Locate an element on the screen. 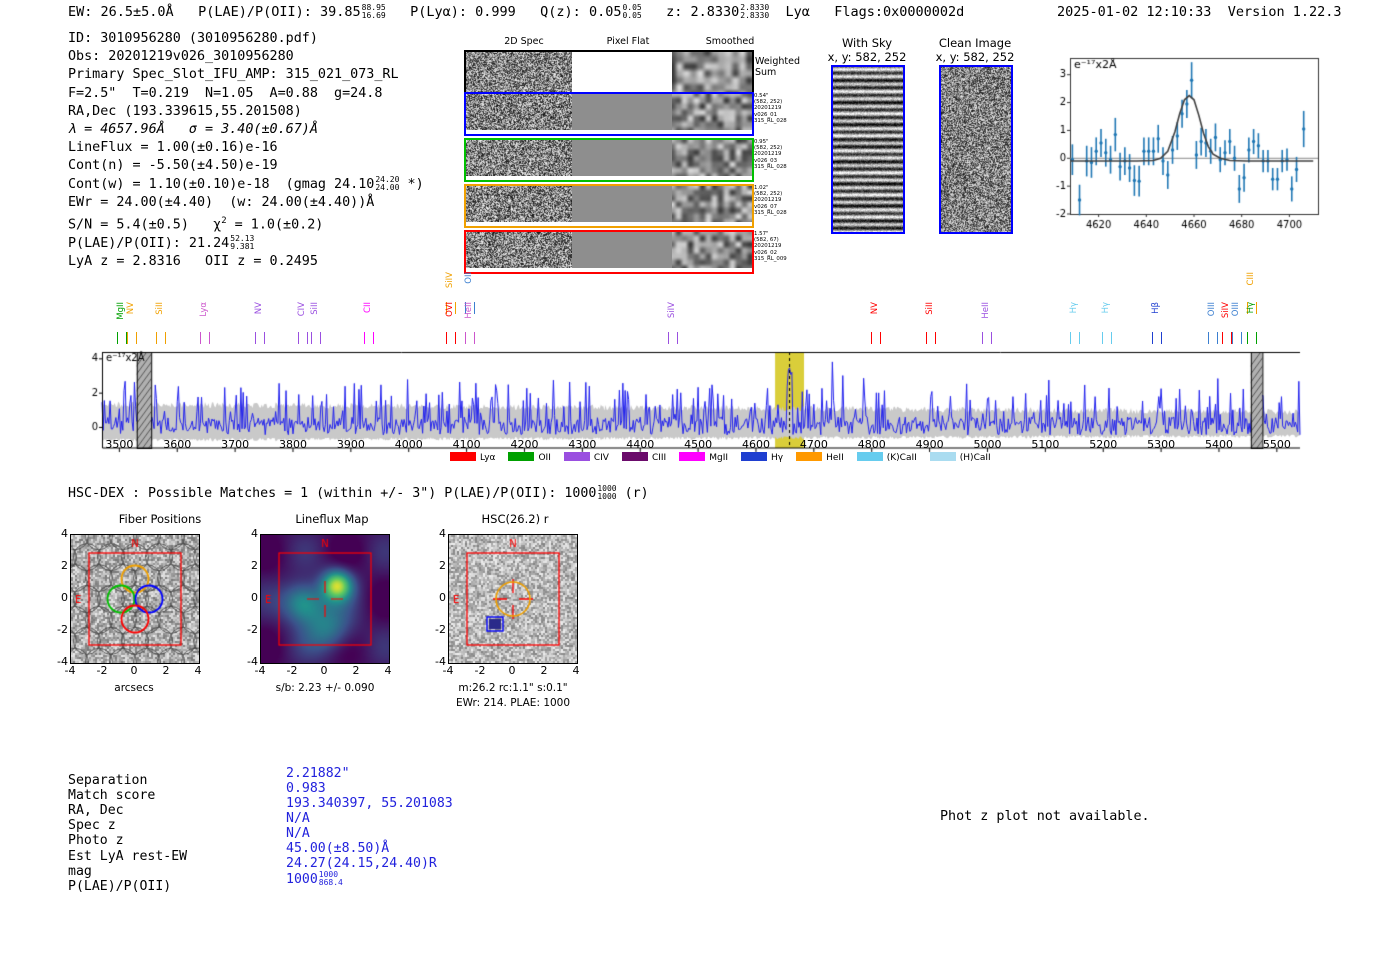  with-sky-image is located at coordinates (868, 149).